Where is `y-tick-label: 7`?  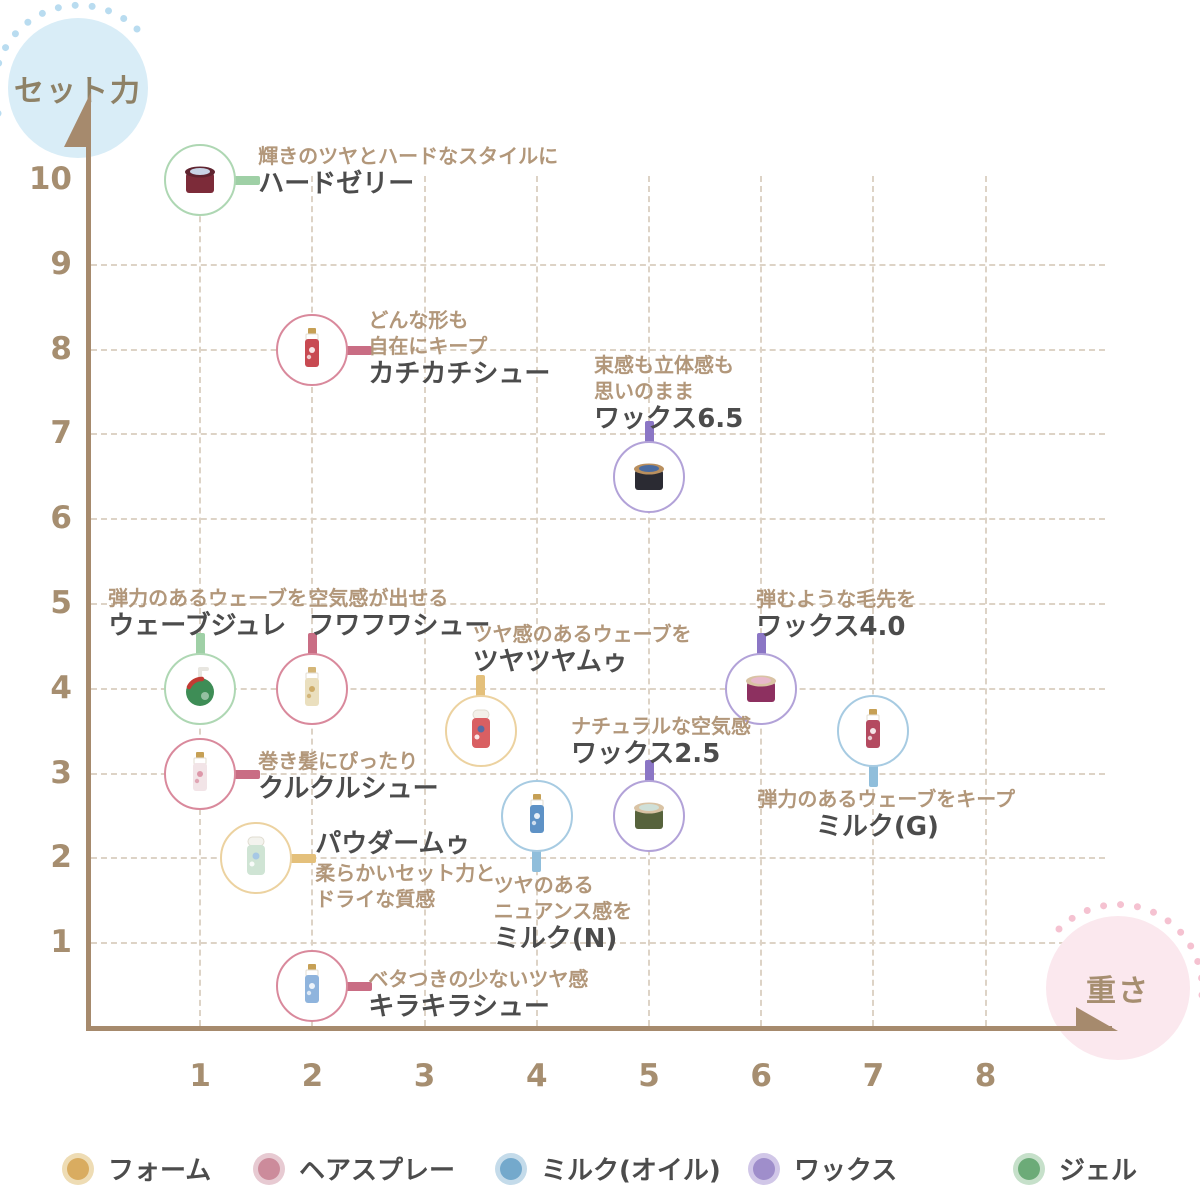
y-tick-label: 7 is located at coordinates (61, 433).